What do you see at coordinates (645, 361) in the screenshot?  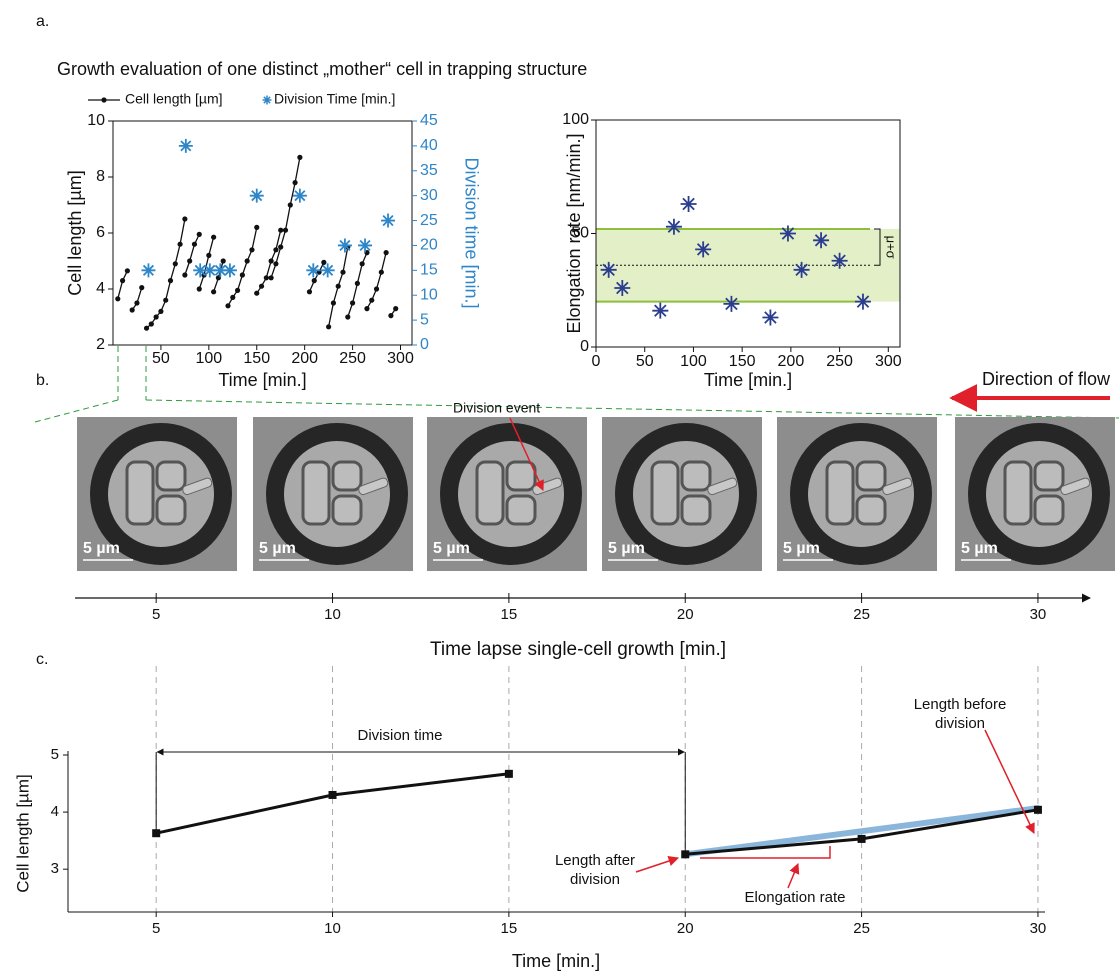 I see `x-tick-label: 50` at bounding box center [645, 361].